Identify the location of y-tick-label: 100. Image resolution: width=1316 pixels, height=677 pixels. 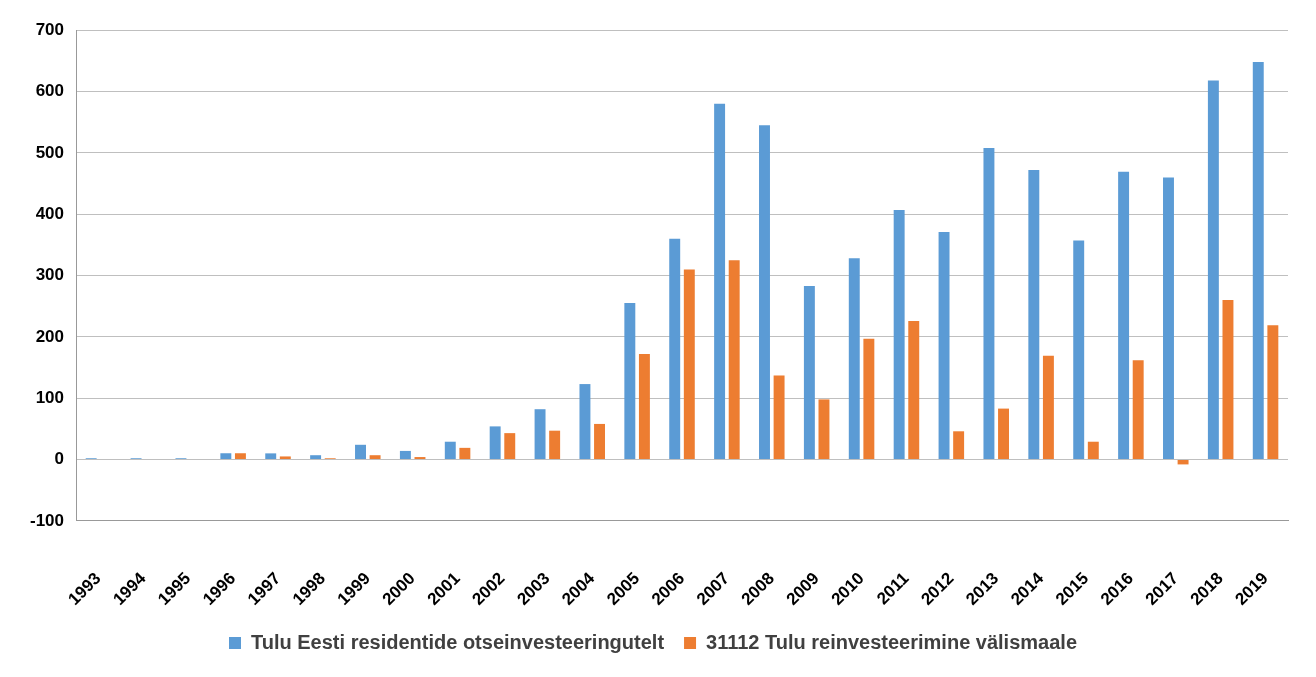
(50, 397).